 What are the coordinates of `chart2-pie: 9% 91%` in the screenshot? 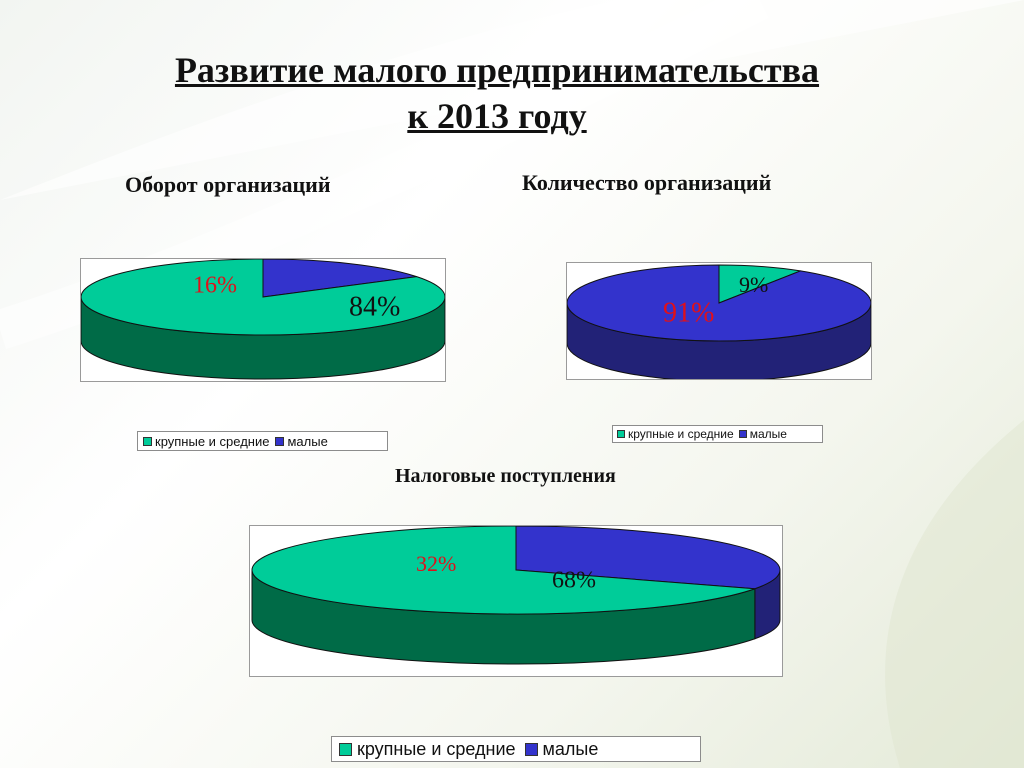 It's located at (719, 321).